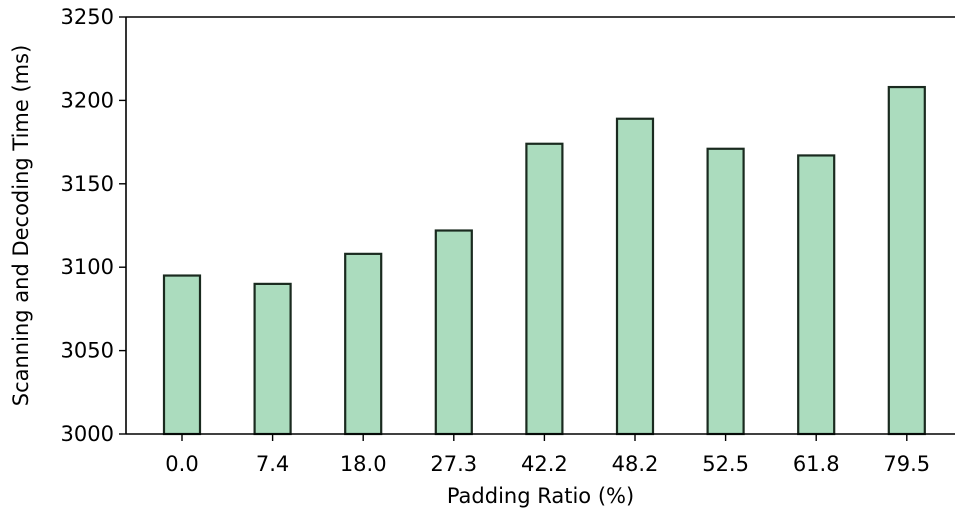 The height and width of the screenshot is (508, 956). I want to click on y-axis-title: Scanning and Decoding Time (ms), so click(21, 226).